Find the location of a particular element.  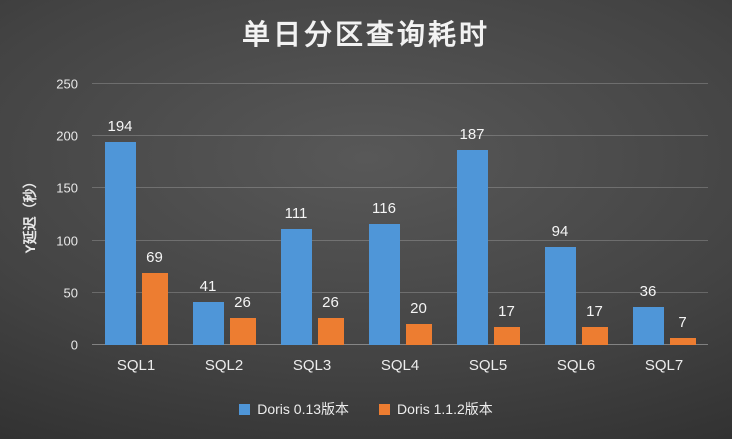

bar-value-label: 36 is located at coordinates (648, 292).